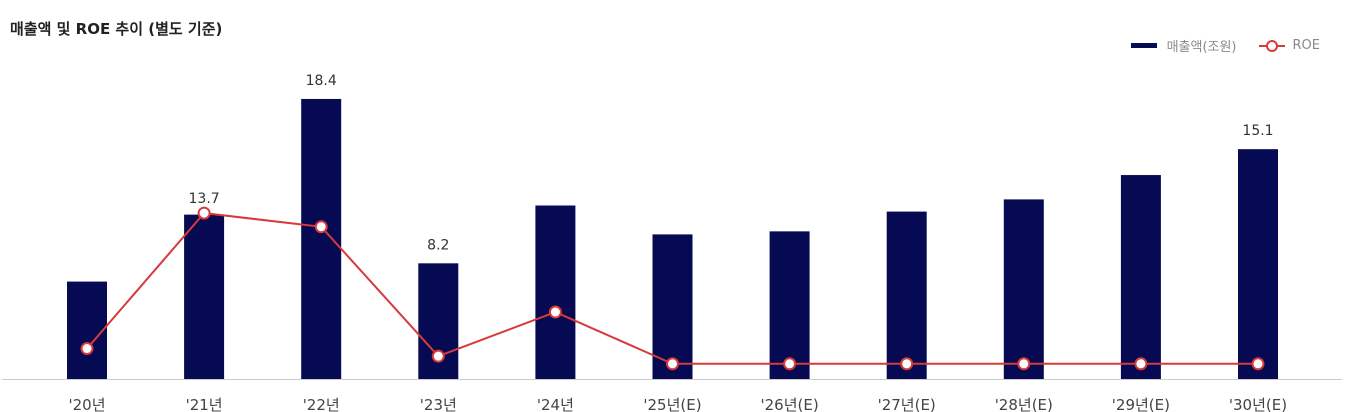  What do you see at coordinates (555, 404) in the screenshot?
I see `x-tick-label-4: '24년` at bounding box center [555, 404].